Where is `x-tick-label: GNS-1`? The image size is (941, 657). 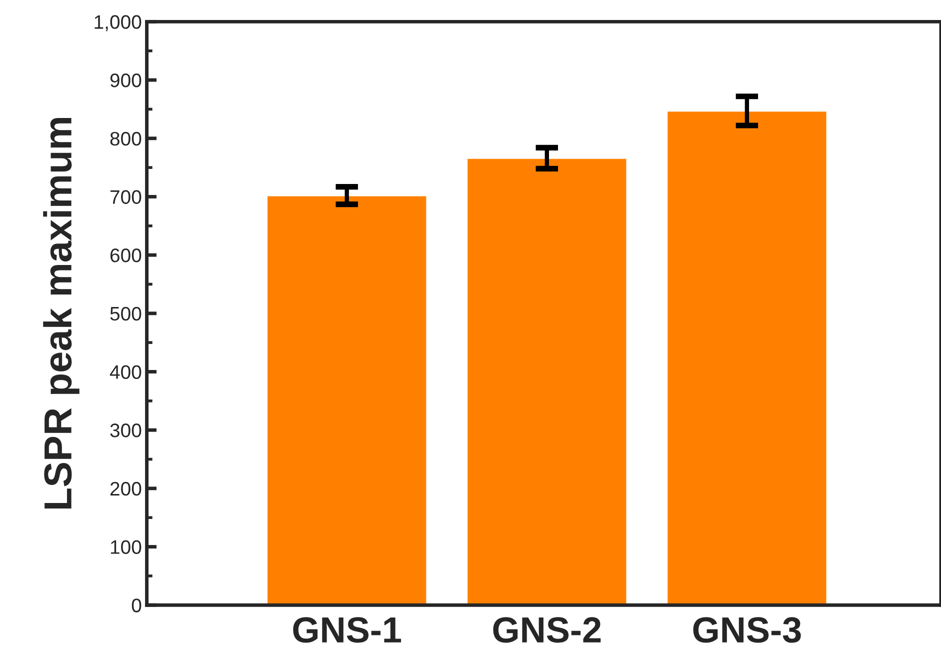 x-tick-label: GNS-1 is located at coordinates (347, 630).